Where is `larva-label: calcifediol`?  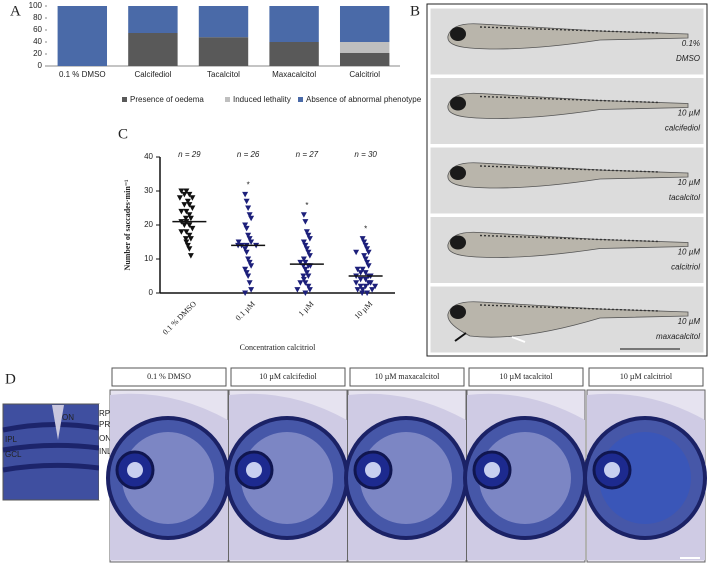 larva-label: calcifediol is located at coordinates (682, 128).